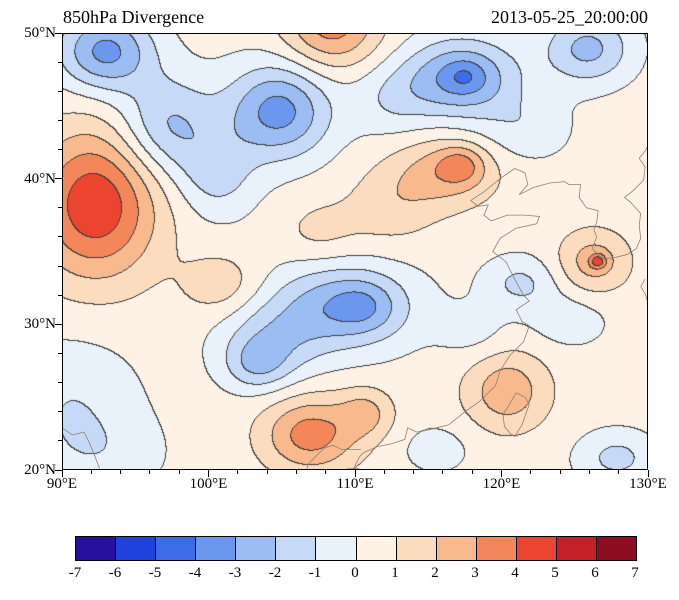  What do you see at coordinates (475, 573) in the screenshot?
I see `colorbar-tick-label: 3` at bounding box center [475, 573].